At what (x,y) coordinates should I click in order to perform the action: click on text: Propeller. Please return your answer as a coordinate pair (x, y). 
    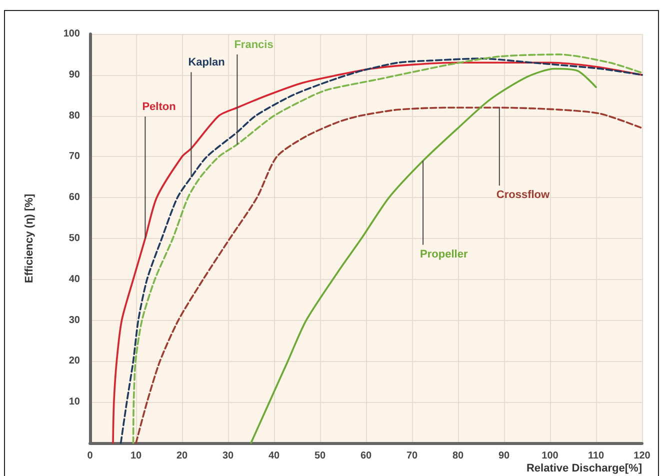
    Looking at the image, I should click on (444, 254).